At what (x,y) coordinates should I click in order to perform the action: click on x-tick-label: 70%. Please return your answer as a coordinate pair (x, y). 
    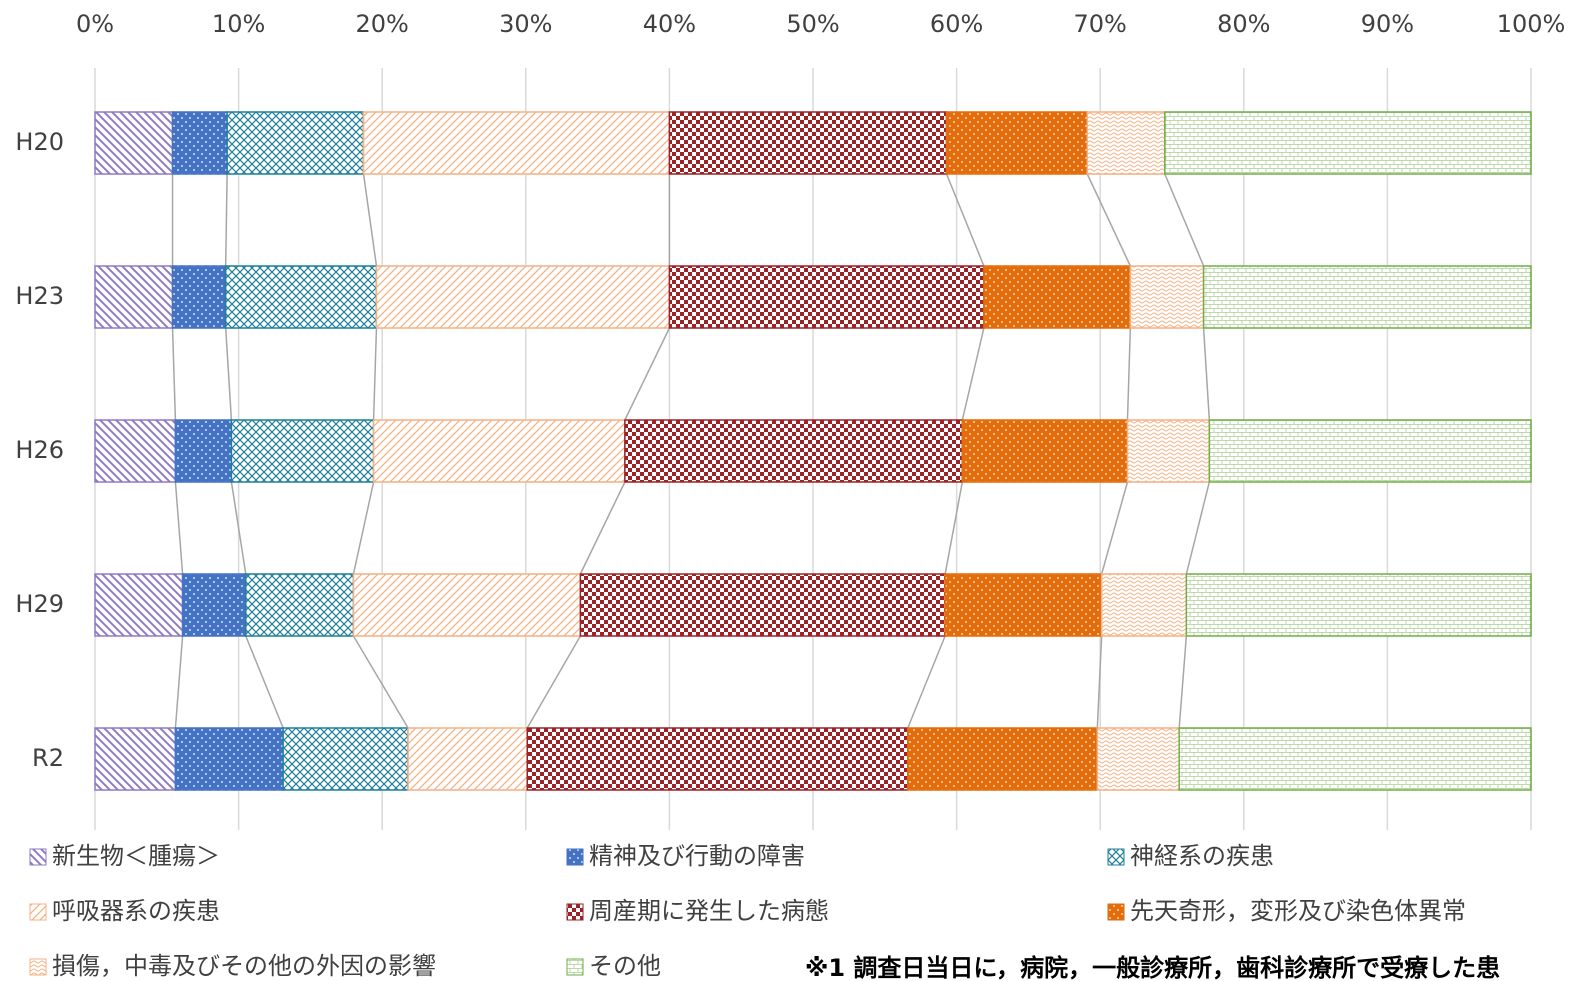
    Looking at the image, I should click on (1100, 24).